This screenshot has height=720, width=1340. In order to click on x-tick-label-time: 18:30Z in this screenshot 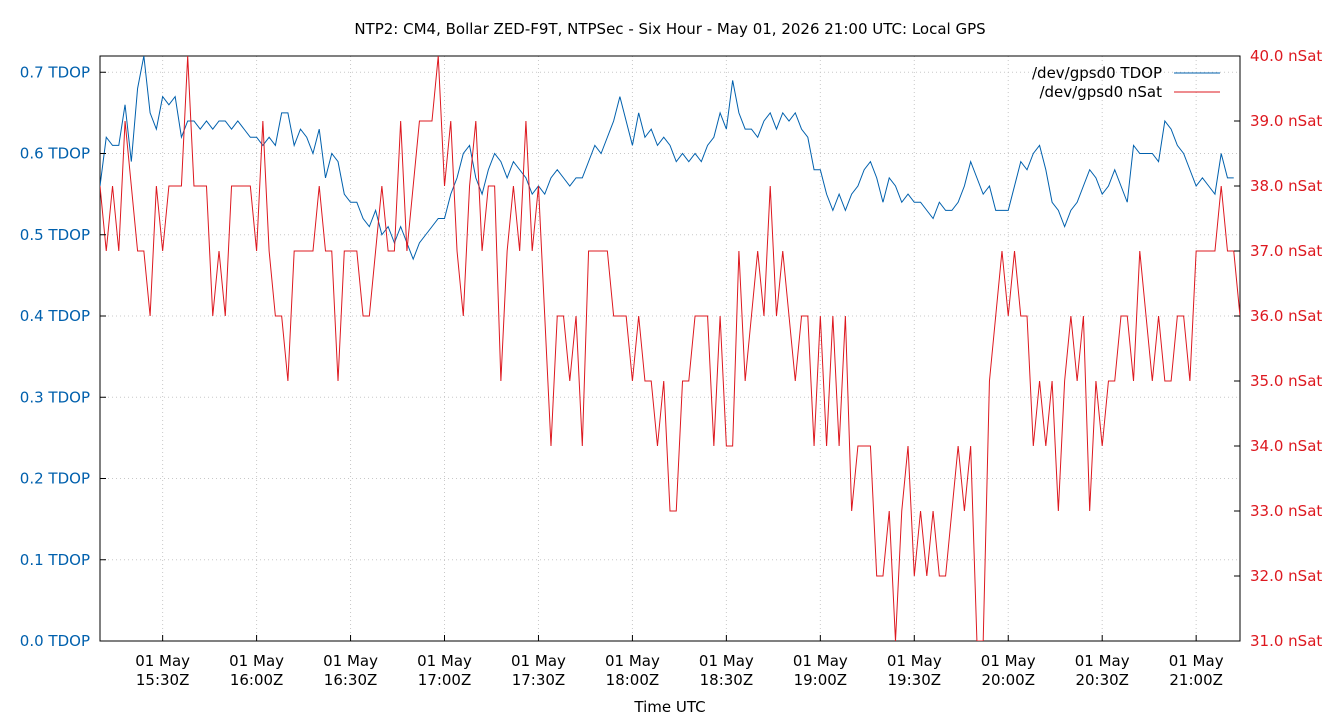, I will do `click(727, 680)`.